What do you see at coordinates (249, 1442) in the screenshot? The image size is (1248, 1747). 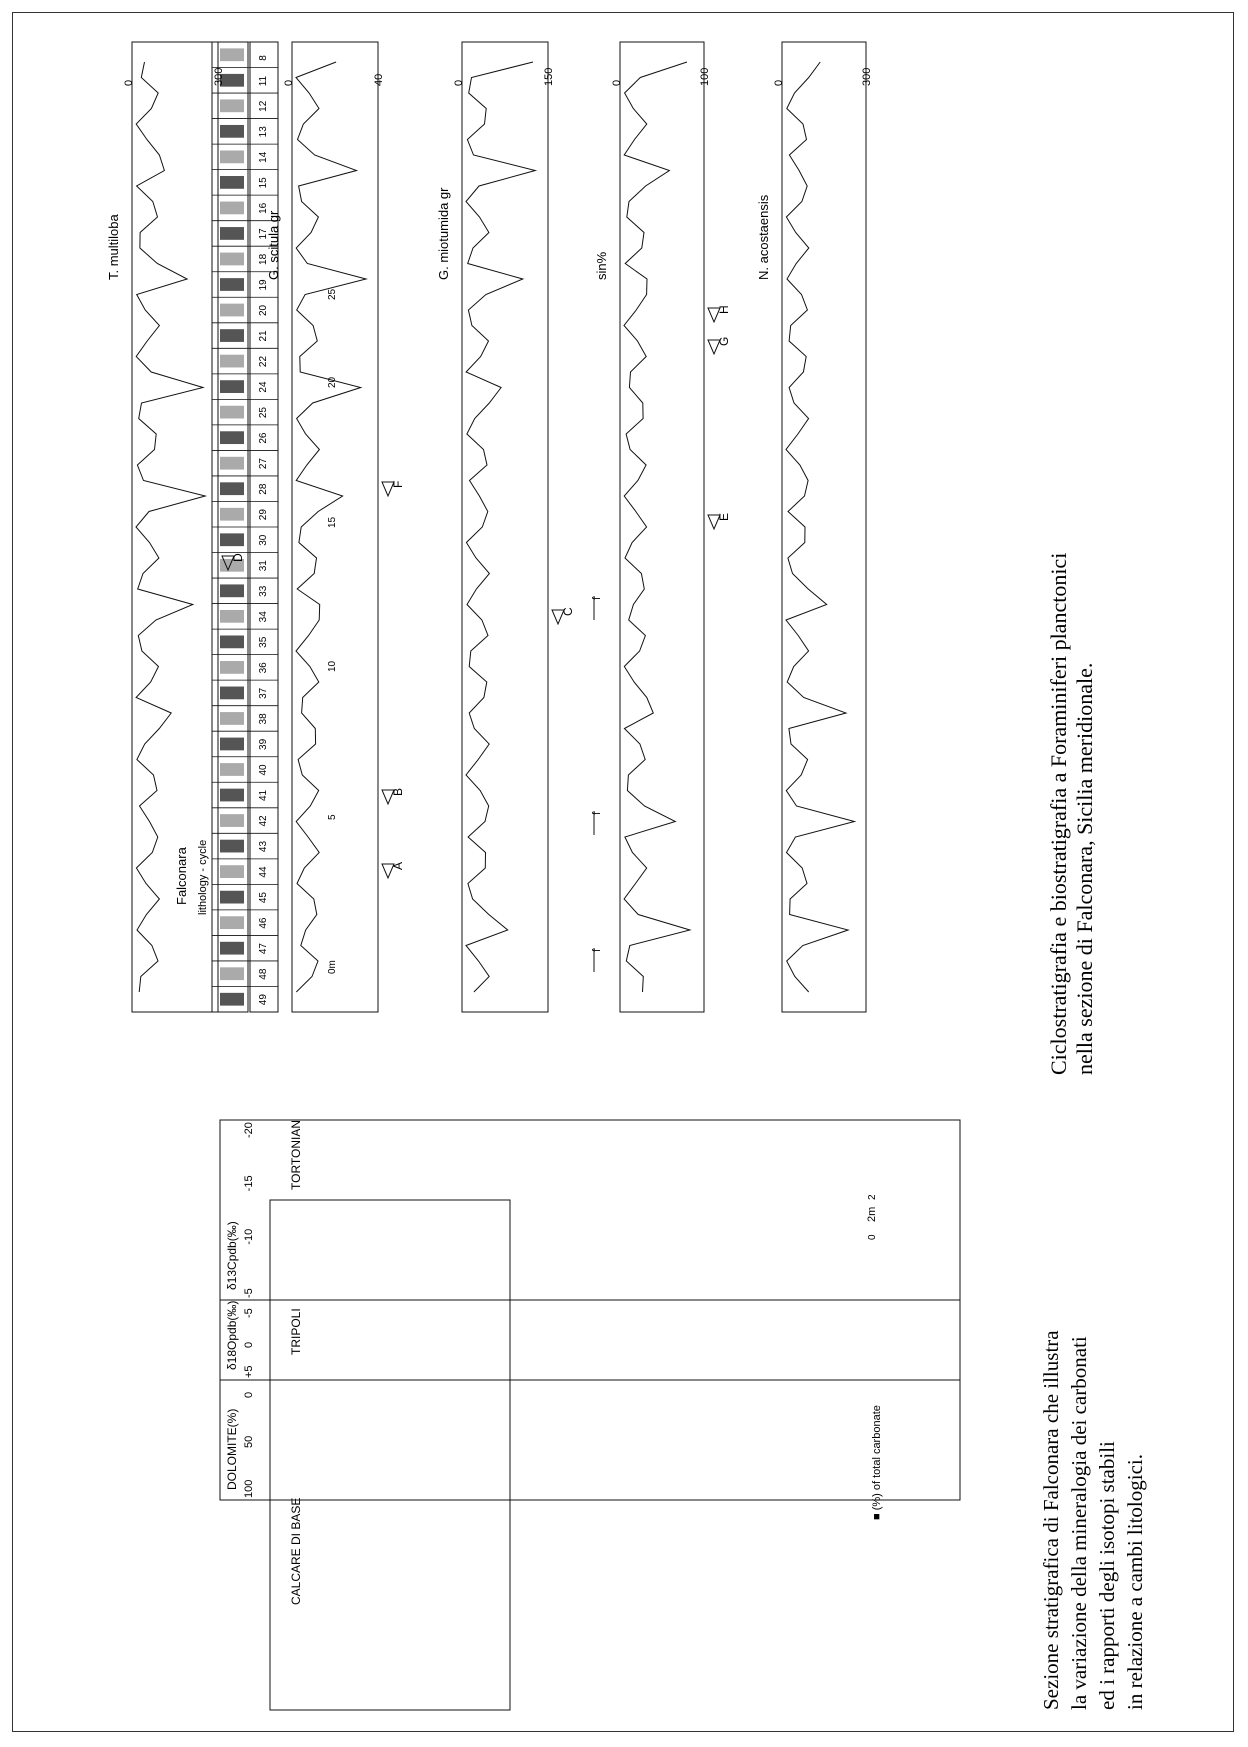 I see `isotope-tick-label: 50` at bounding box center [249, 1442].